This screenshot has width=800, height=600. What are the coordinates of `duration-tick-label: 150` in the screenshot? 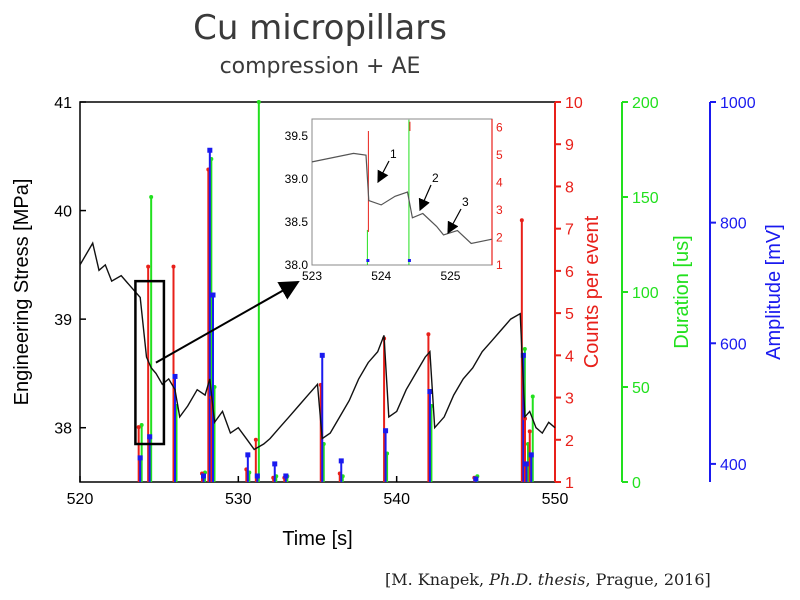 It's located at (645, 198).